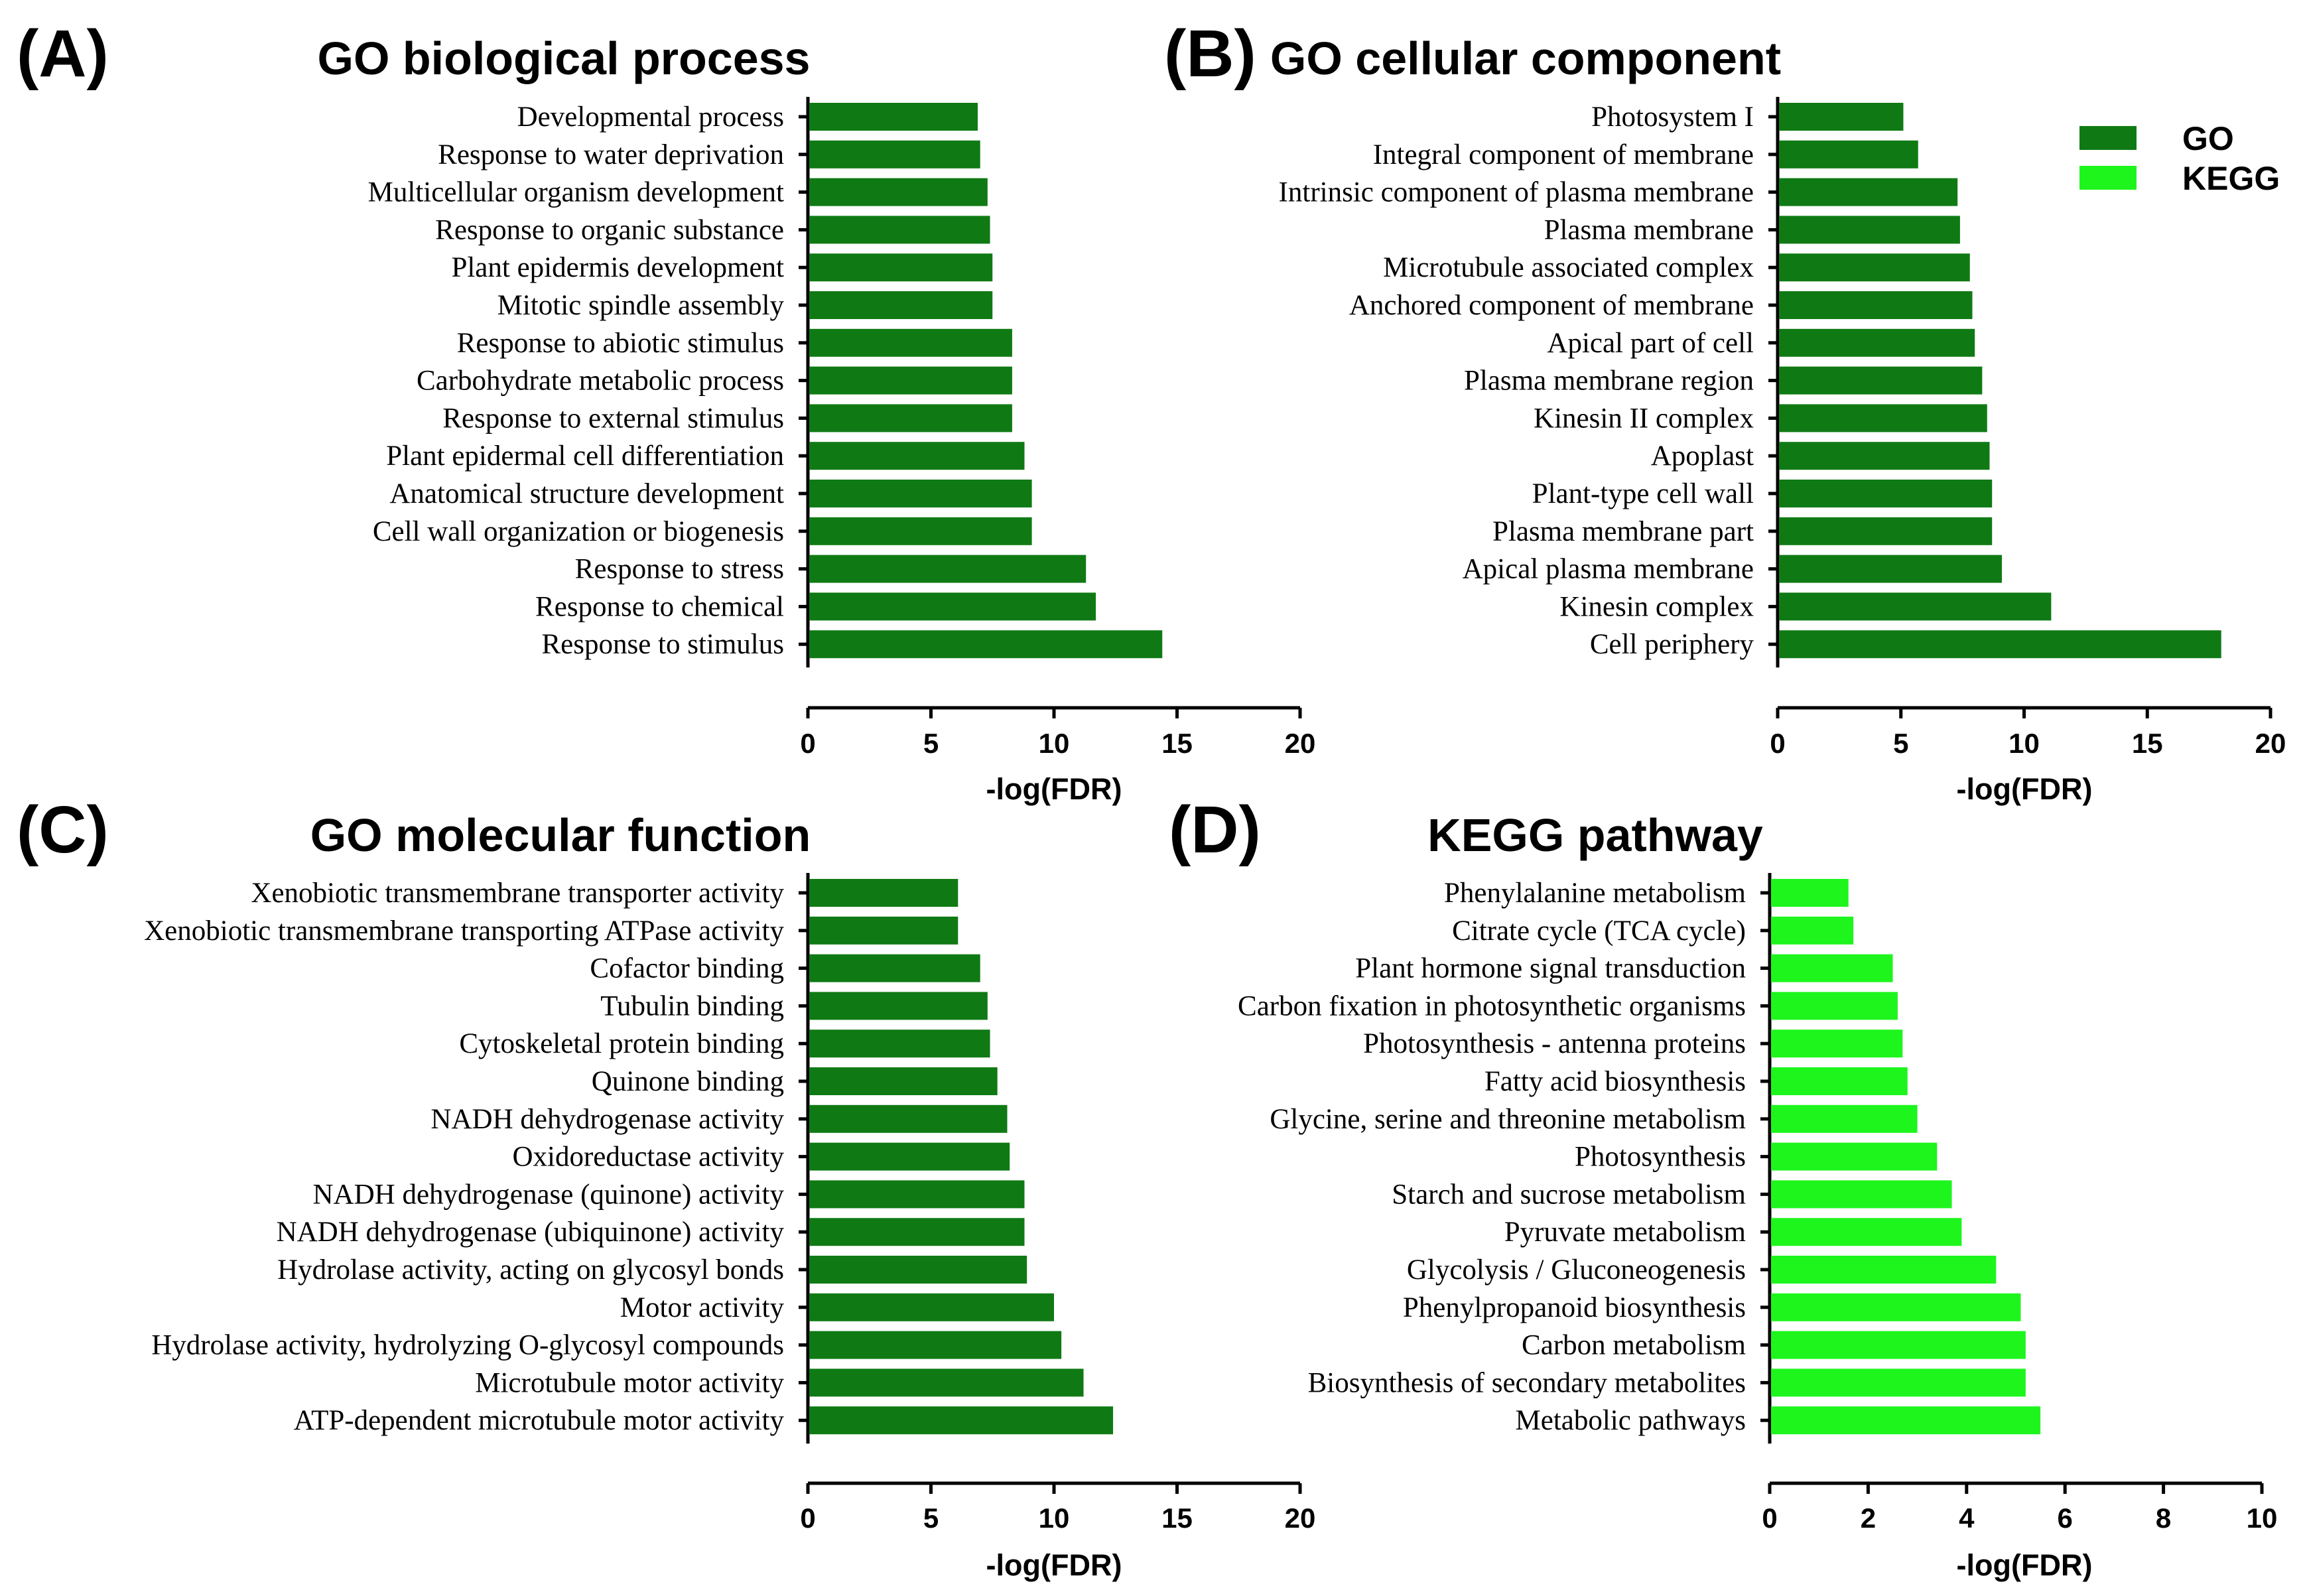 Image resolution: width=2305 pixels, height=1596 pixels. Describe the element at coordinates (688, 1081) in the screenshot. I see `category-label: Quinone binding` at that location.